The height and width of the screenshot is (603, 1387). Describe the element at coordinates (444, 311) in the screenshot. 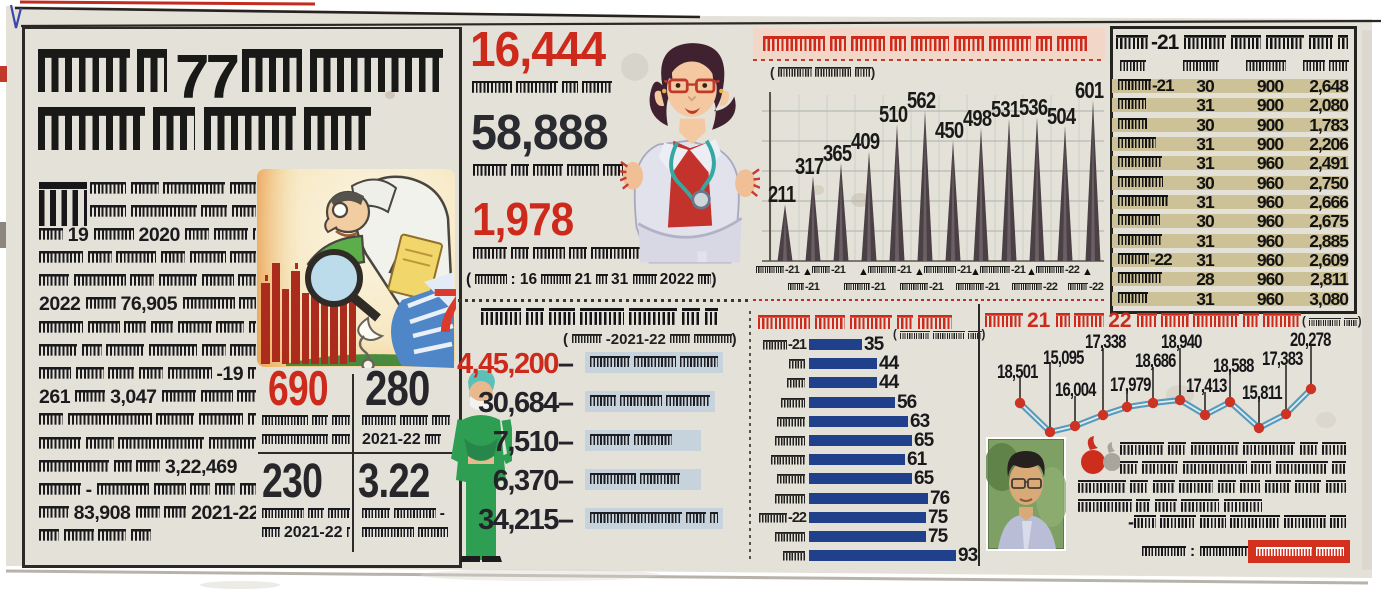

I see `svg-text: 7` at that location.